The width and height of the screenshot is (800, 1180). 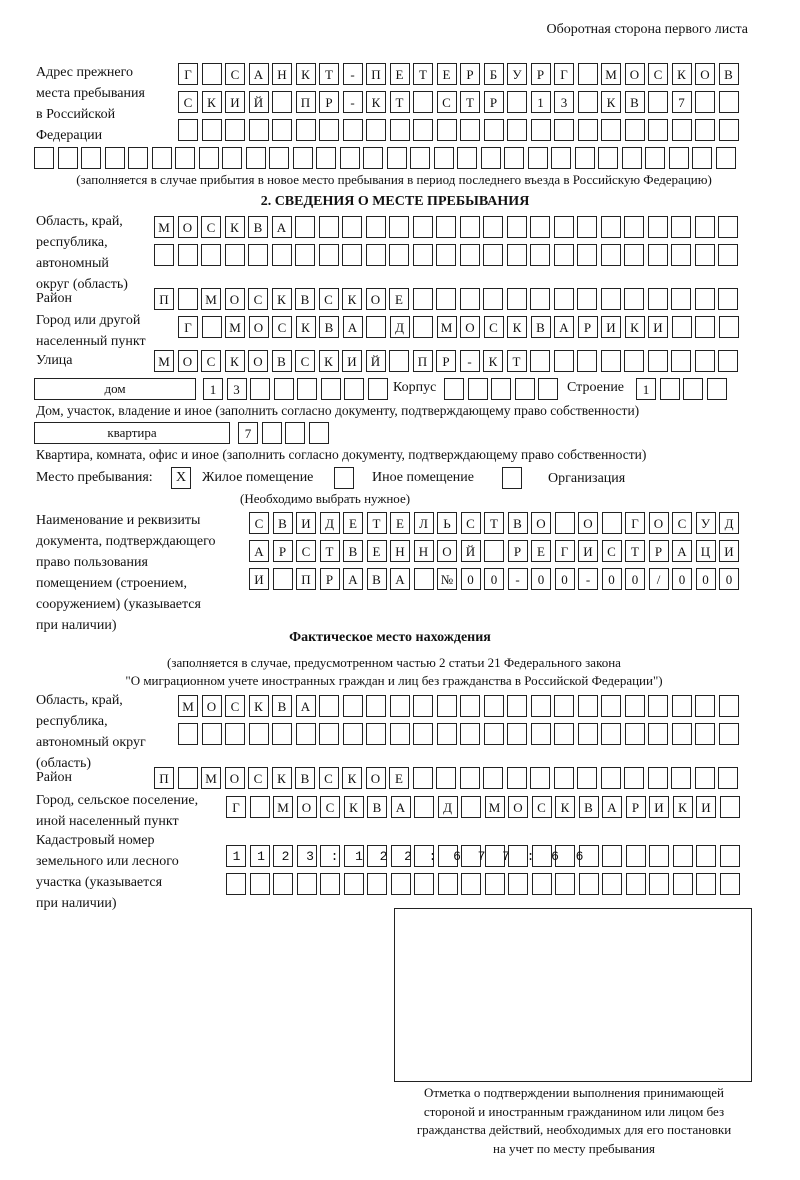 I want to click on stay-residential-checkbox: X, so click(x=181, y=478).